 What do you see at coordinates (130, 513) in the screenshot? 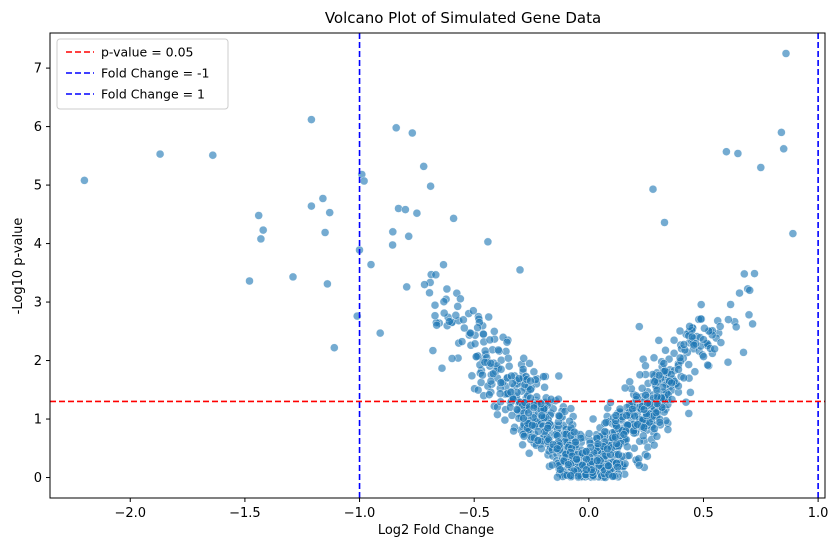
I see `x-tick-label: −2.0` at bounding box center [130, 513].